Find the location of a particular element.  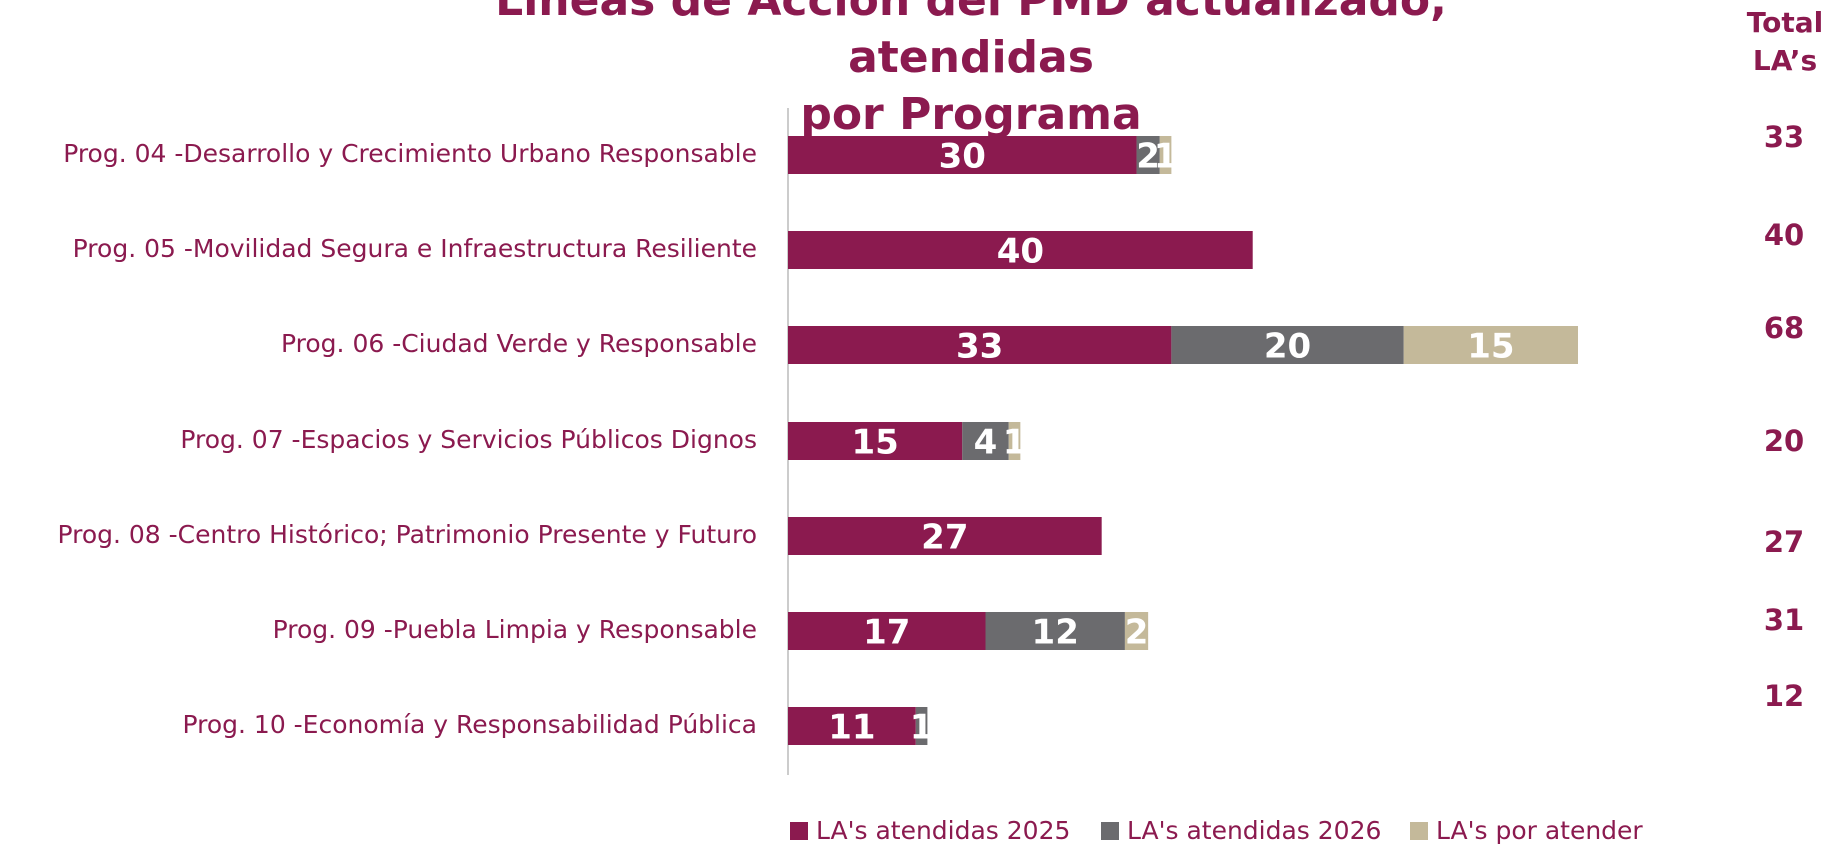

total-label: 68 is located at coordinates (1784, 328).